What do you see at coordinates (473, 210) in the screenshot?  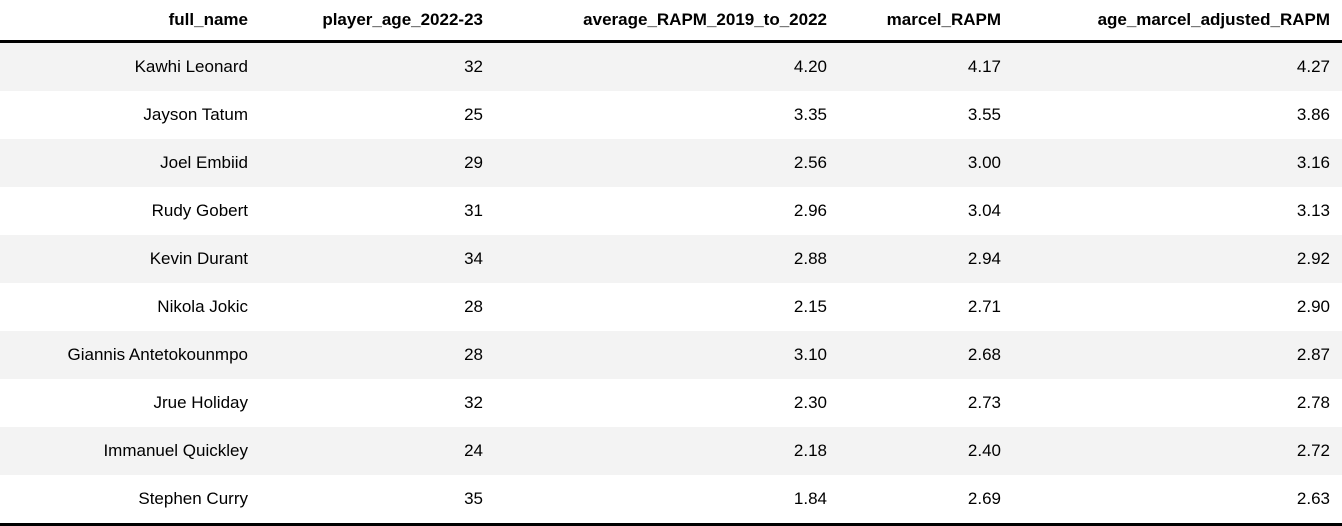 I see `cell: 31` at bounding box center [473, 210].